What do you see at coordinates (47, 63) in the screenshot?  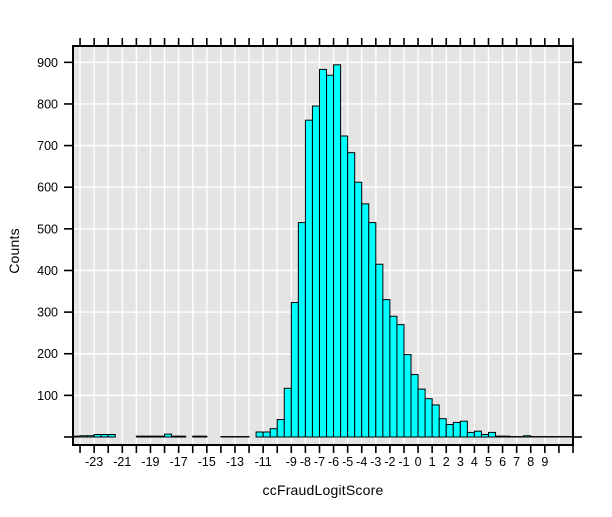 I see `y-tick-label: 900` at bounding box center [47, 63].